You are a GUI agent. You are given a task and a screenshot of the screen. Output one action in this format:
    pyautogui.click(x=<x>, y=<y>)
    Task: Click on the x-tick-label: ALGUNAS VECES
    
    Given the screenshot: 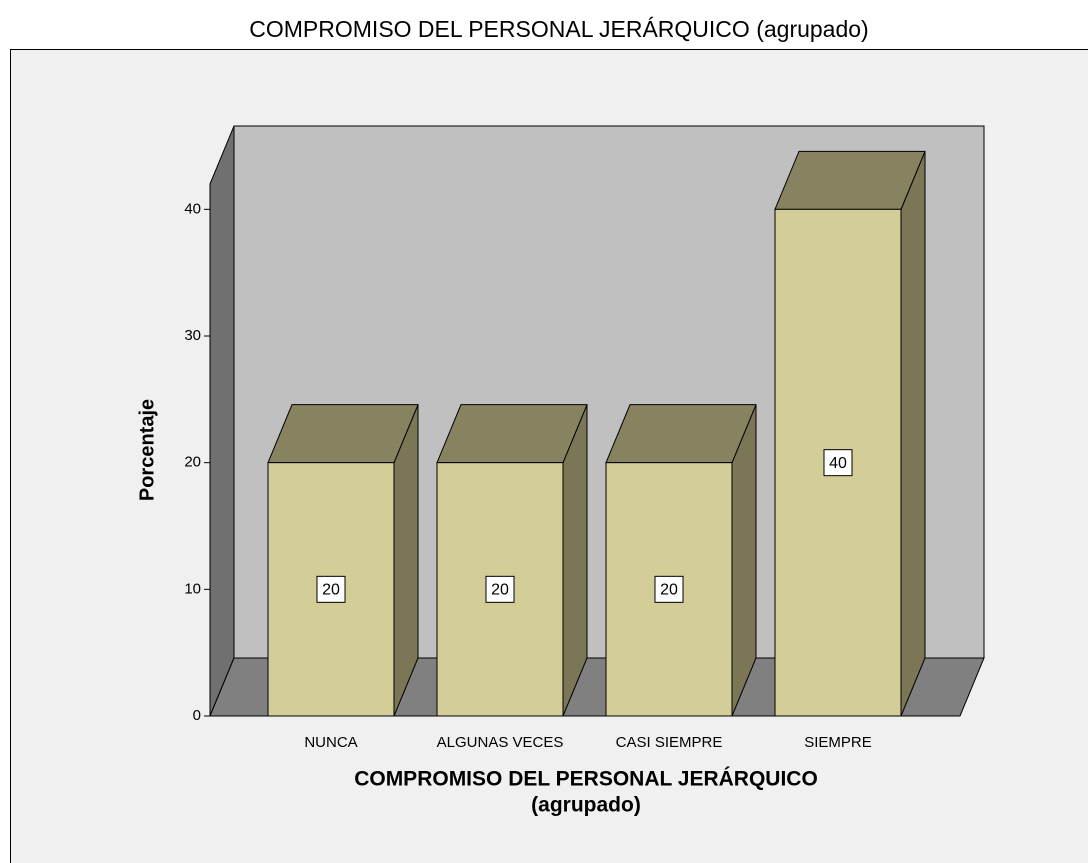 What is the action you would take?
    pyautogui.click(x=500, y=742)
    